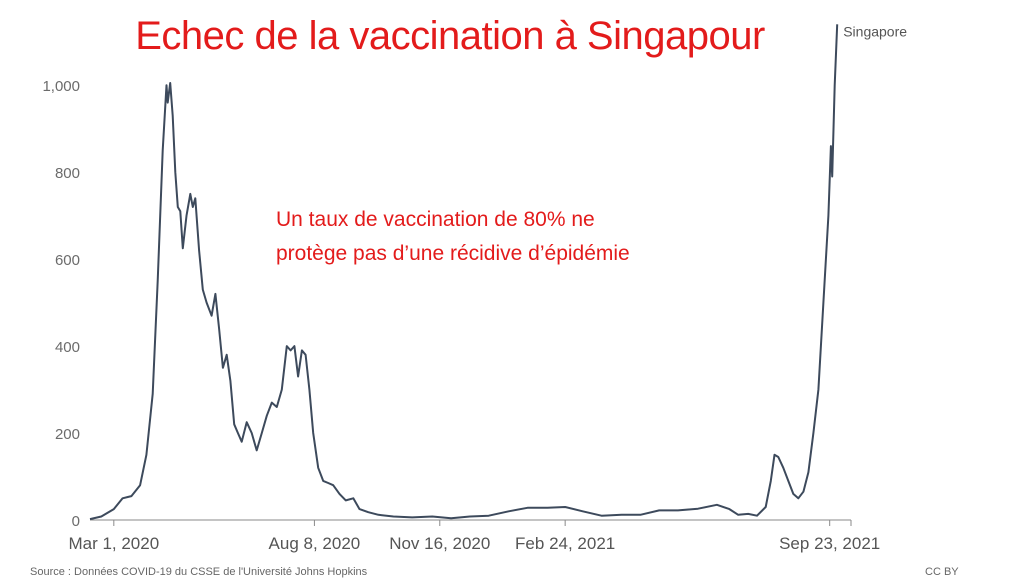 This screenshot has width=1024, height=578. Describe the element at coordinates (450, 36) in the screenshot. I see `slide-title: Echec de la vaccination à Singapour` at that location.